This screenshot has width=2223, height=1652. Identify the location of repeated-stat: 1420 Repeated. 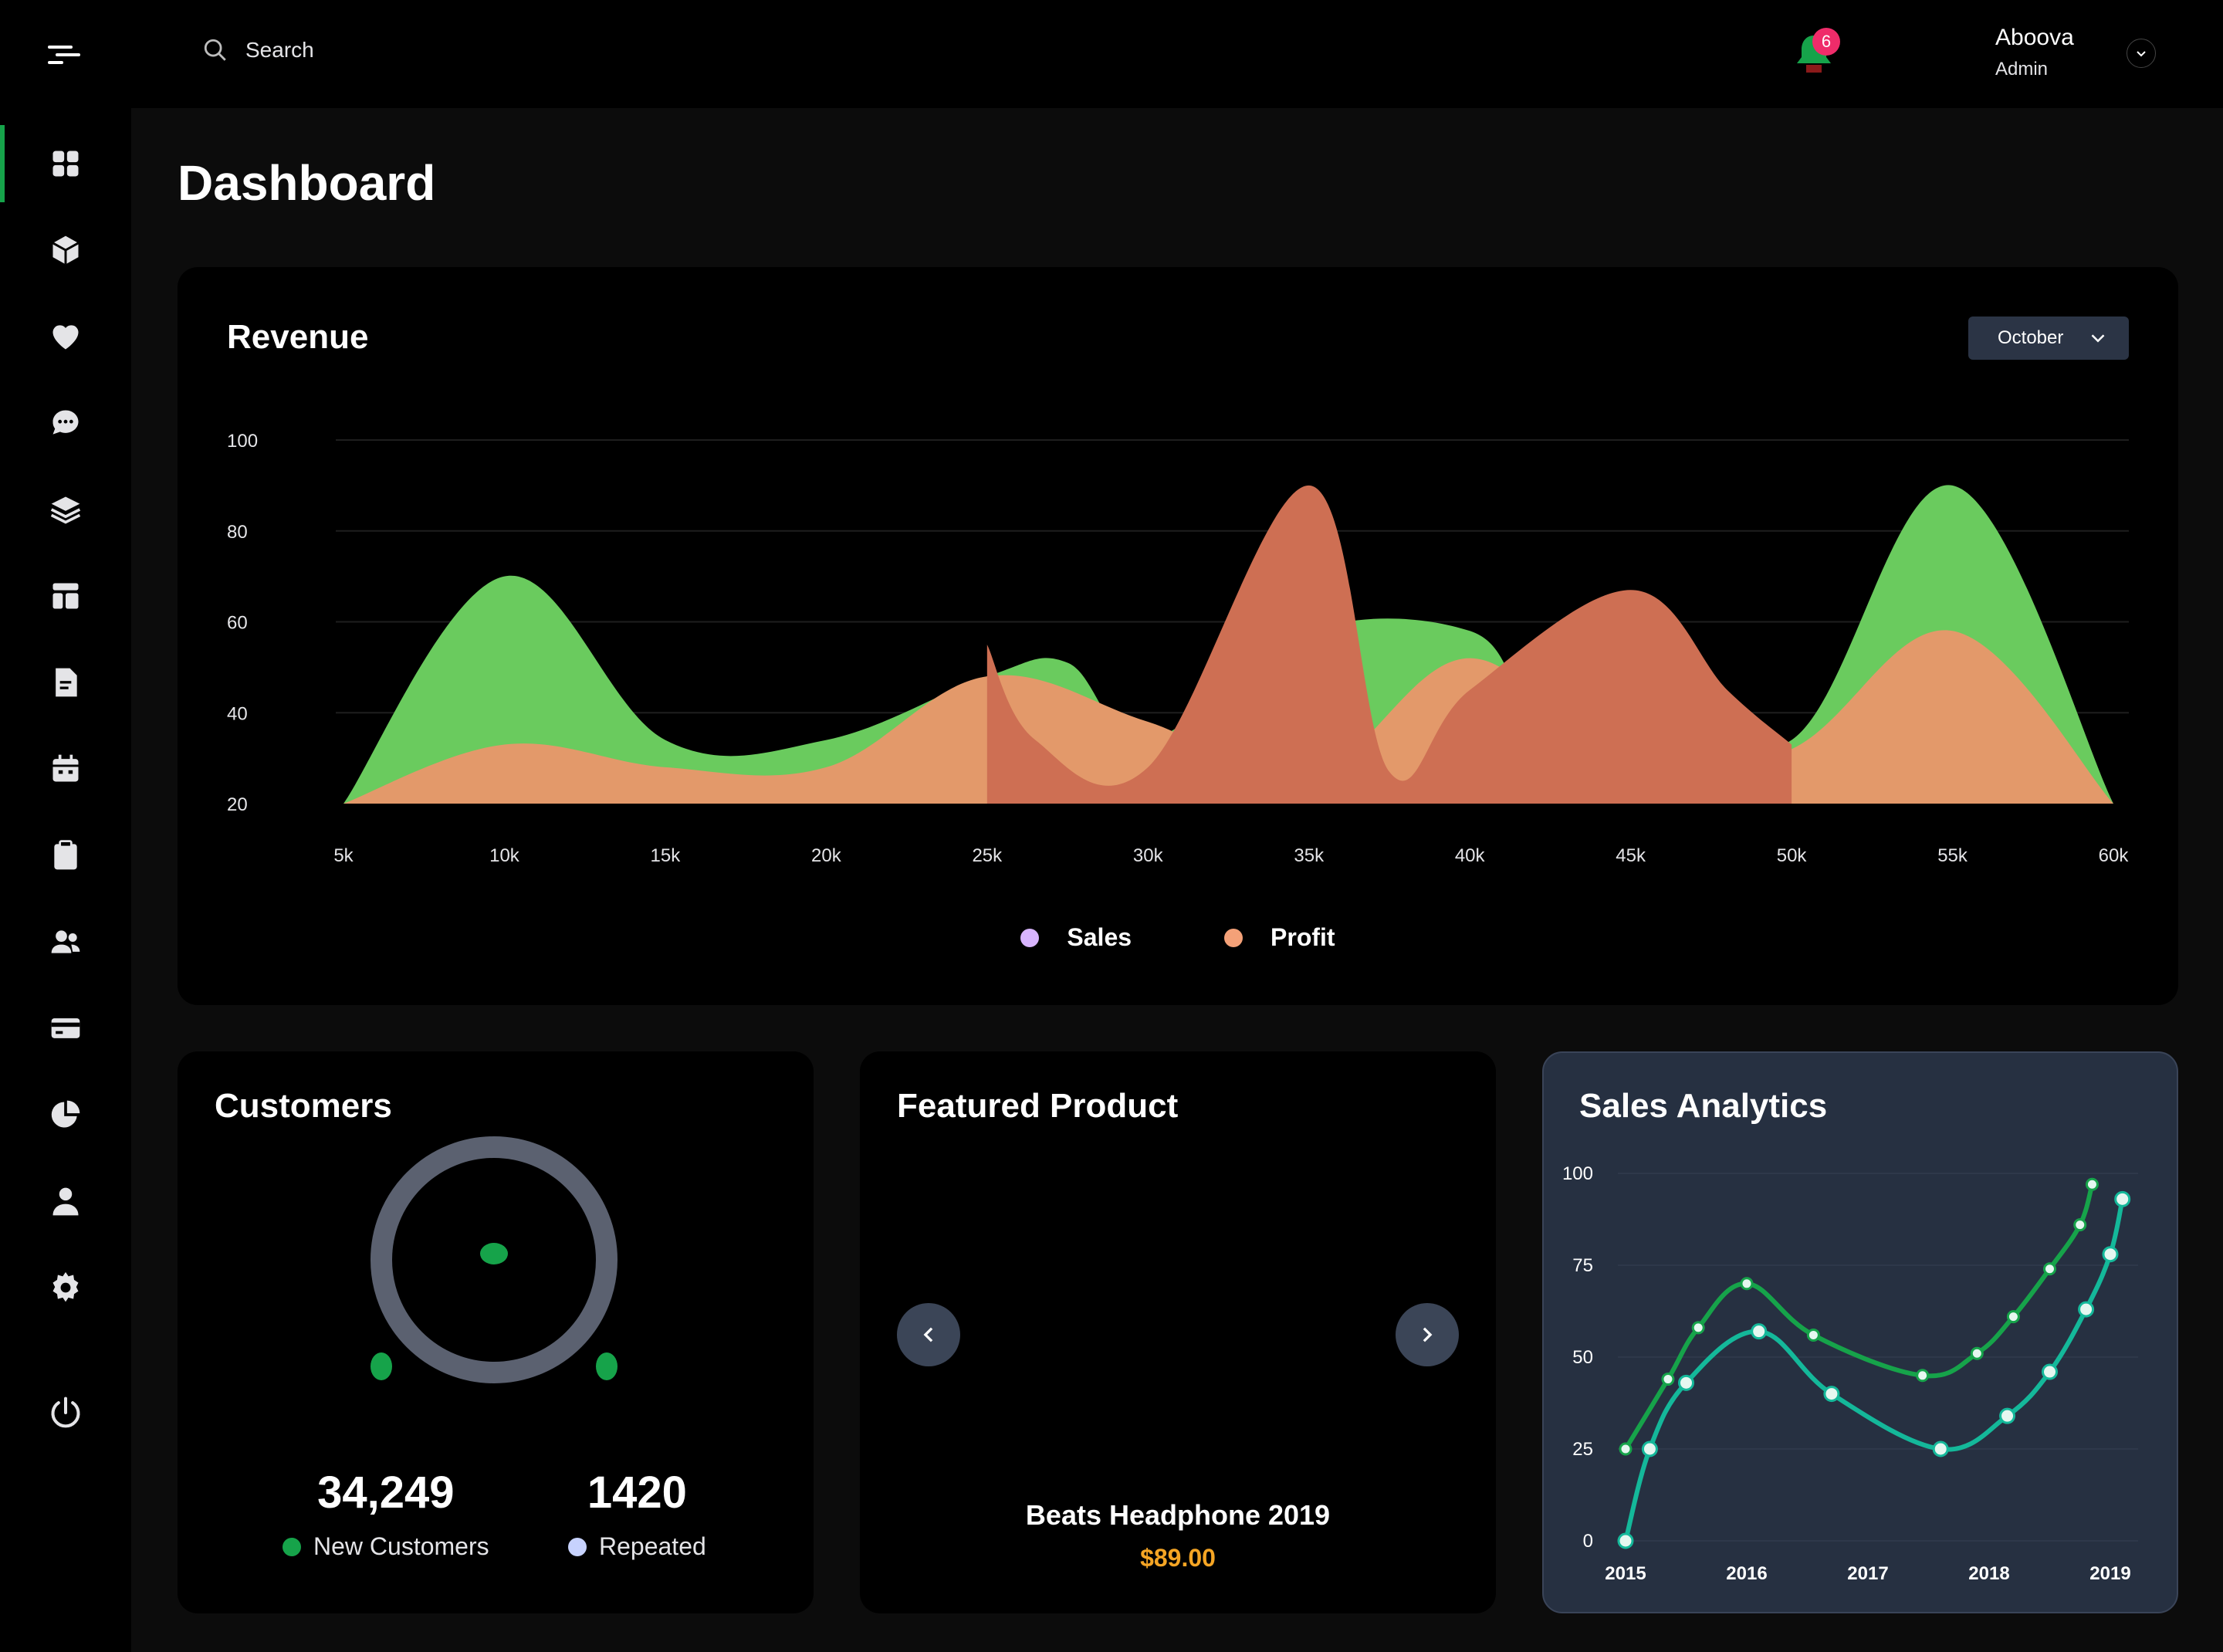
(637, 1514).